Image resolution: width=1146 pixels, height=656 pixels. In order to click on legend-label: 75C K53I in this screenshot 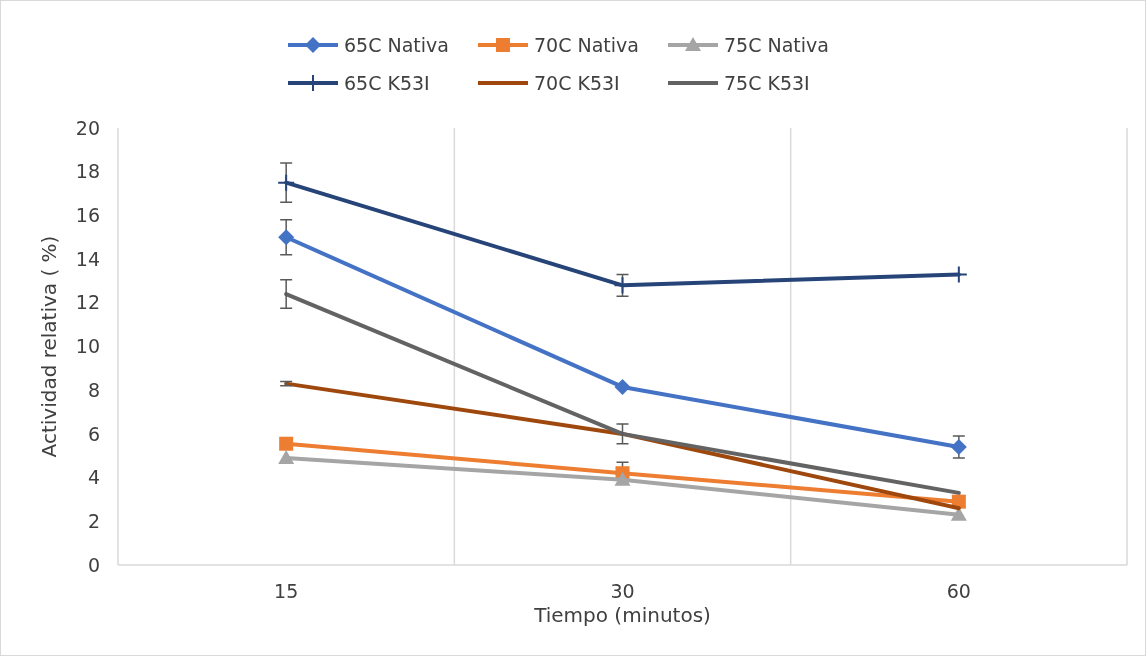, I will do `click(767, 82)`.